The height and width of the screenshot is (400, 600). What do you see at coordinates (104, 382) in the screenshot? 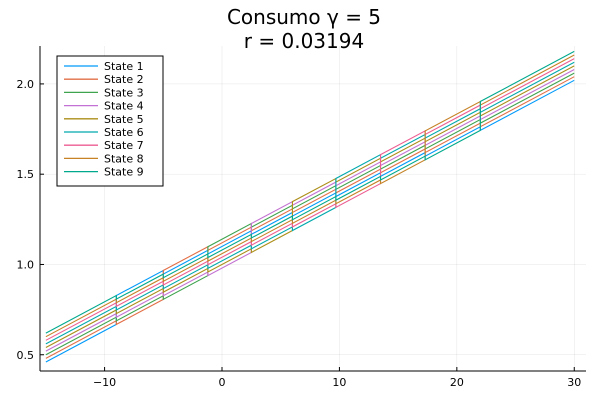
I see `x-tick-label: −10` at bounding box center [104, 382].